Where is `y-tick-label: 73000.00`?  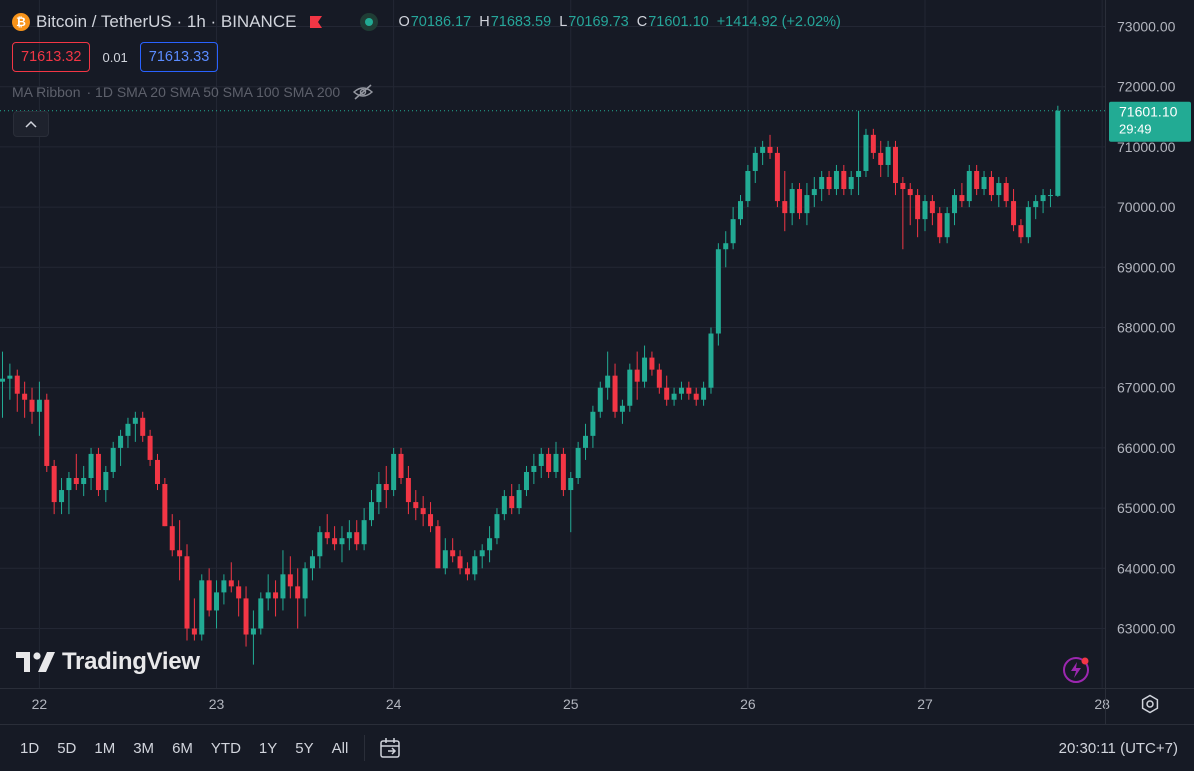 y-tick-label: 73000.00 is located at coordinates (1146, 27).